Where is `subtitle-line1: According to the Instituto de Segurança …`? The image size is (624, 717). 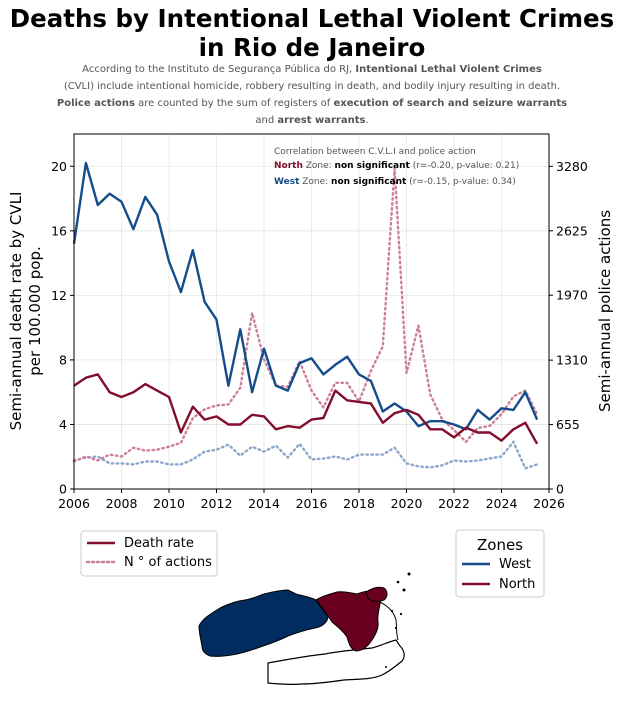
subtitle-line1: According to the Instituto de Segurança … is located at coordinates (312, 69).